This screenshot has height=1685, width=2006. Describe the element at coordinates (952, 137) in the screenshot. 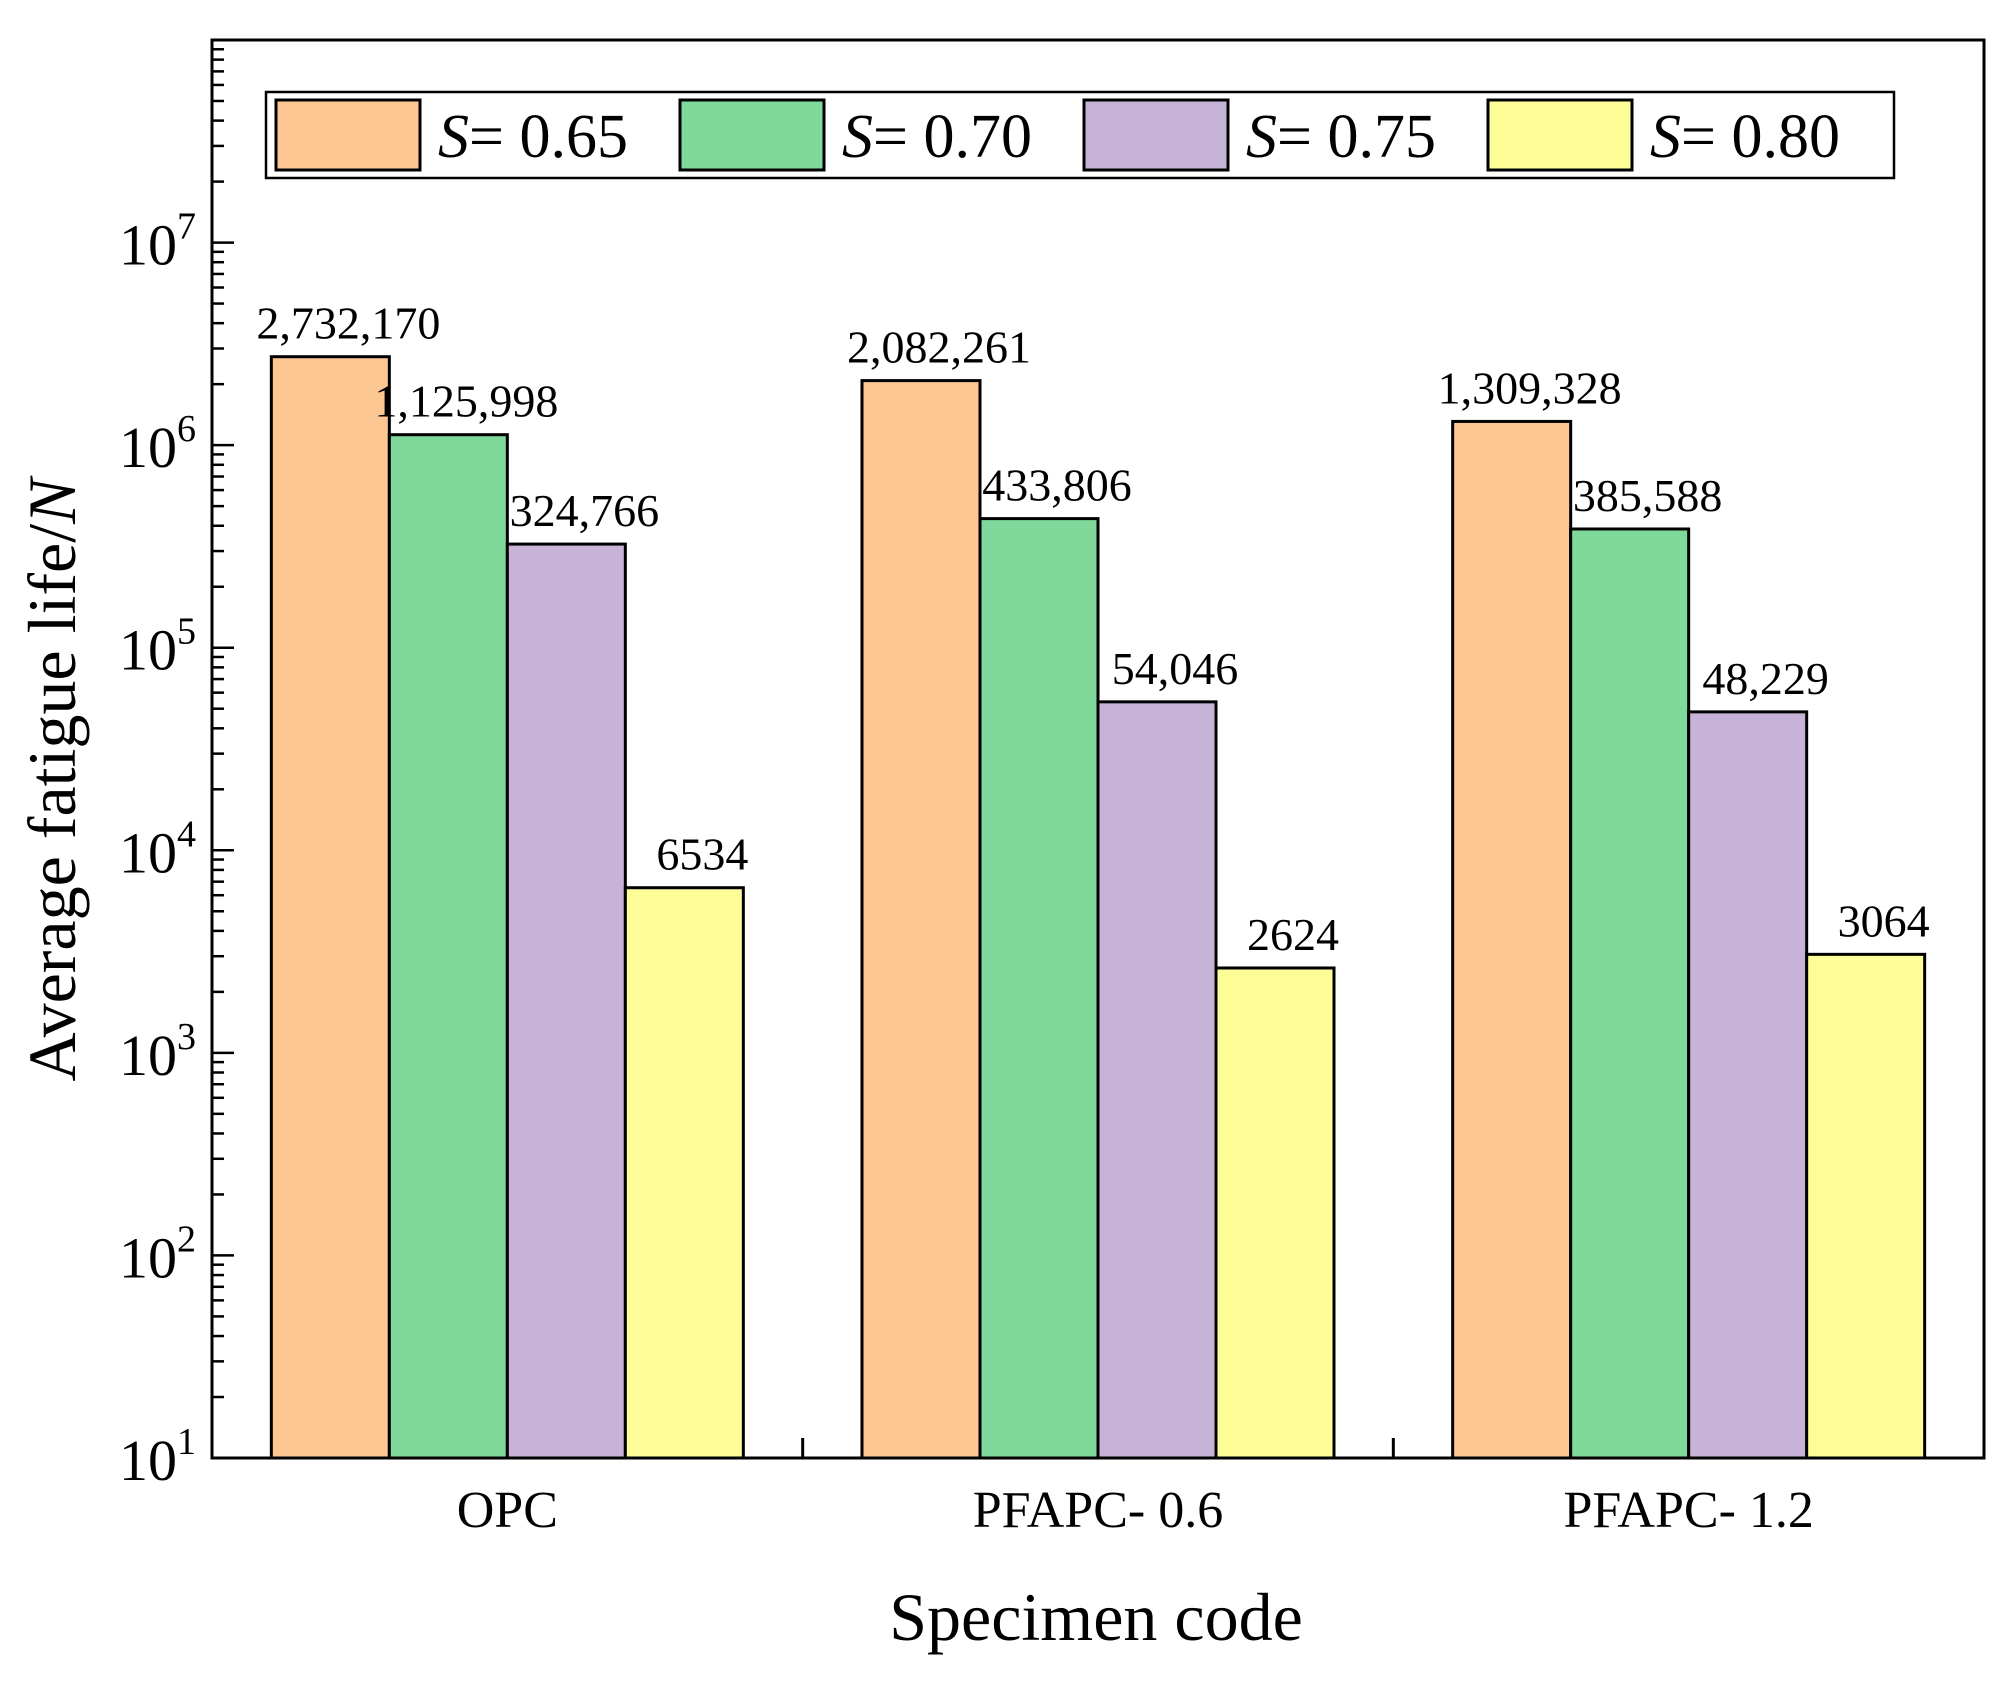

I see `legend-label-value: = 0.70` at that location.